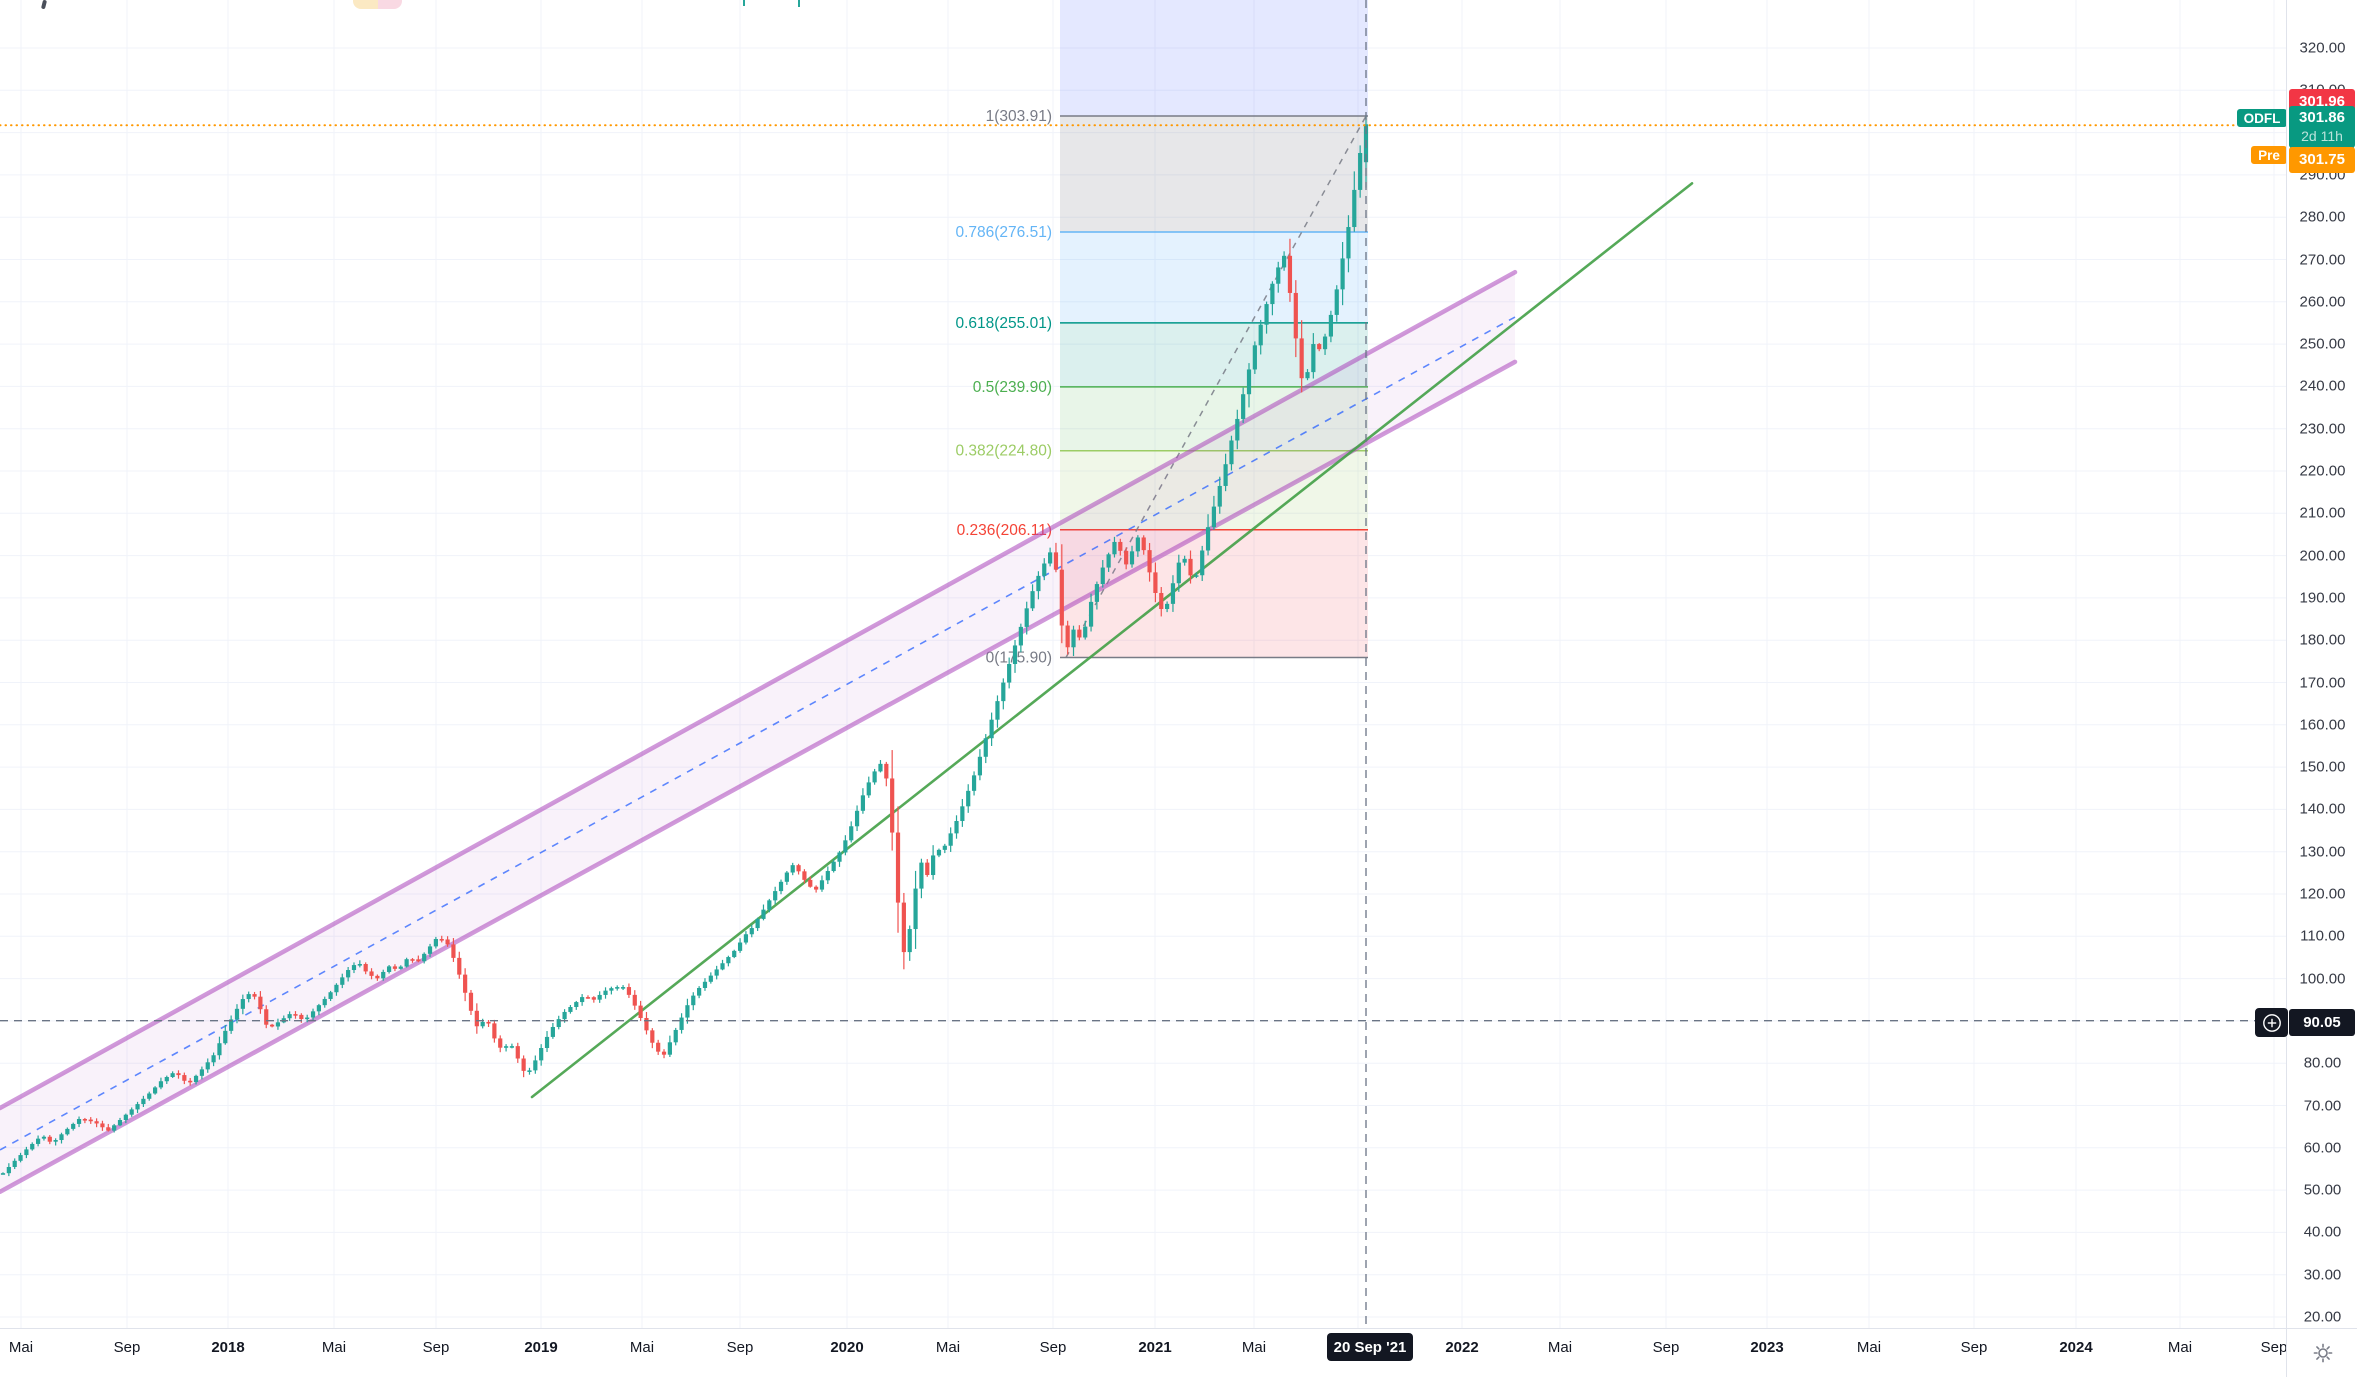 The width and height of the screenshot is (2357, 1377). What do you see at coordinates (1370, 1347) in the screenshot?
I see `crosshair-date-badge: 20 Sep '21` at bounding box center [1370, 1347].